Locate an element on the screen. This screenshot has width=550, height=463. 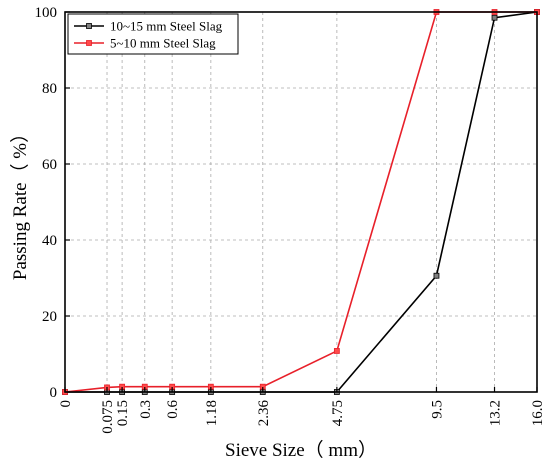
legend-box is located at coordinates (153, 34).